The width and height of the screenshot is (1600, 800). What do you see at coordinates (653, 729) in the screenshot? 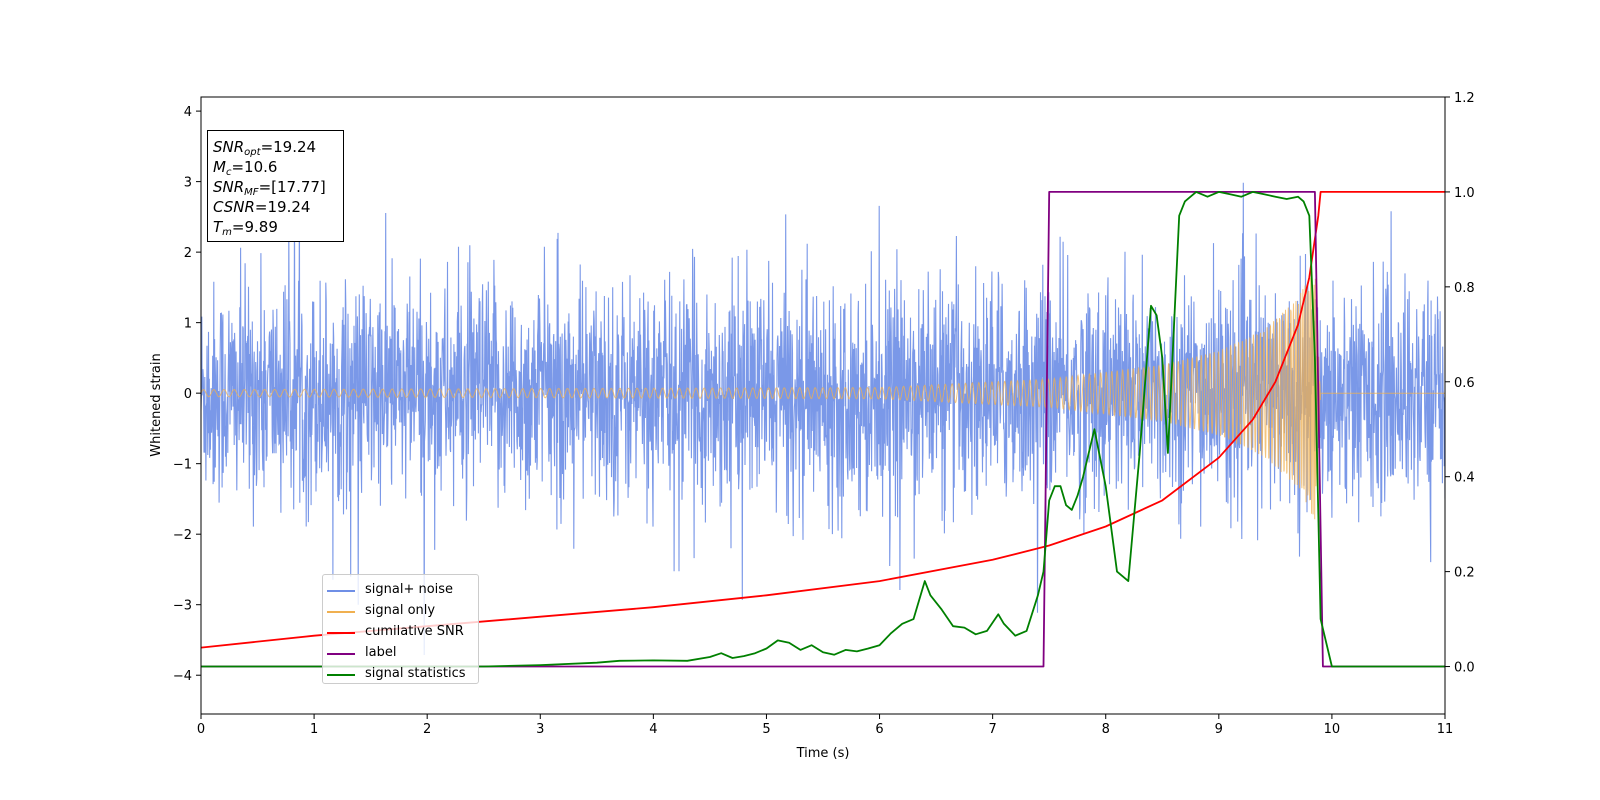
I see `x-tick-label: 4` at bounding box center [653, 729].